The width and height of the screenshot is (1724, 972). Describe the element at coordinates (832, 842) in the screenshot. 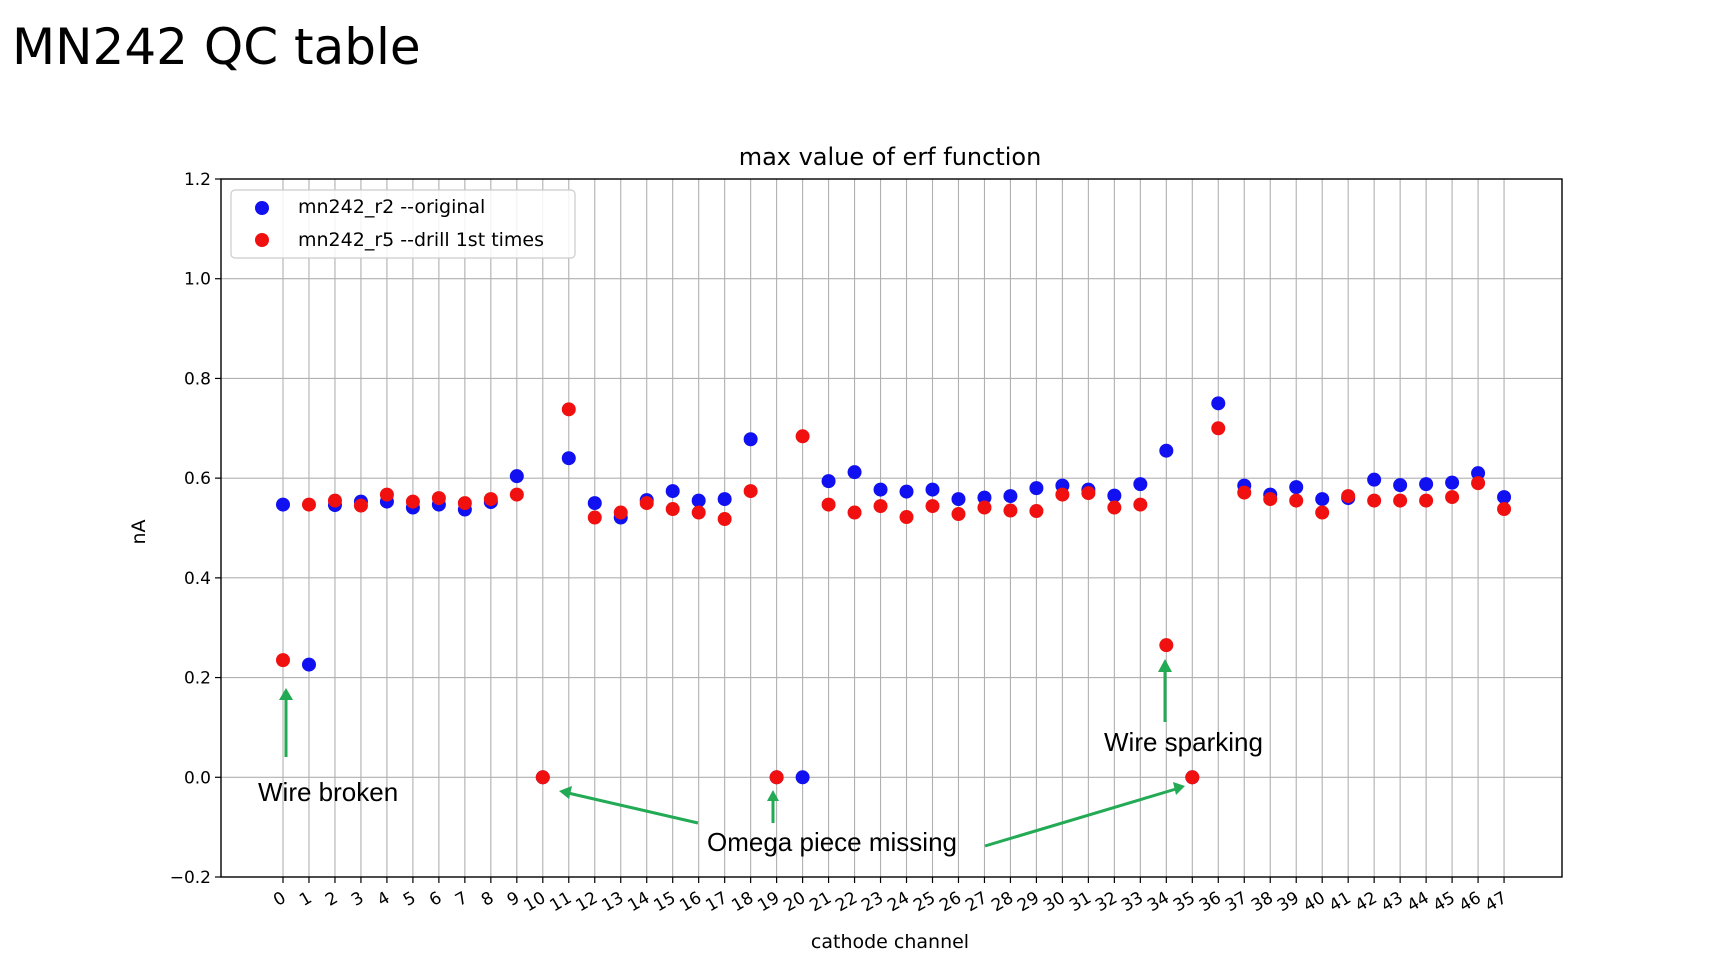

I see `omega-piece-missing-label: Omega piece missing` at that location.